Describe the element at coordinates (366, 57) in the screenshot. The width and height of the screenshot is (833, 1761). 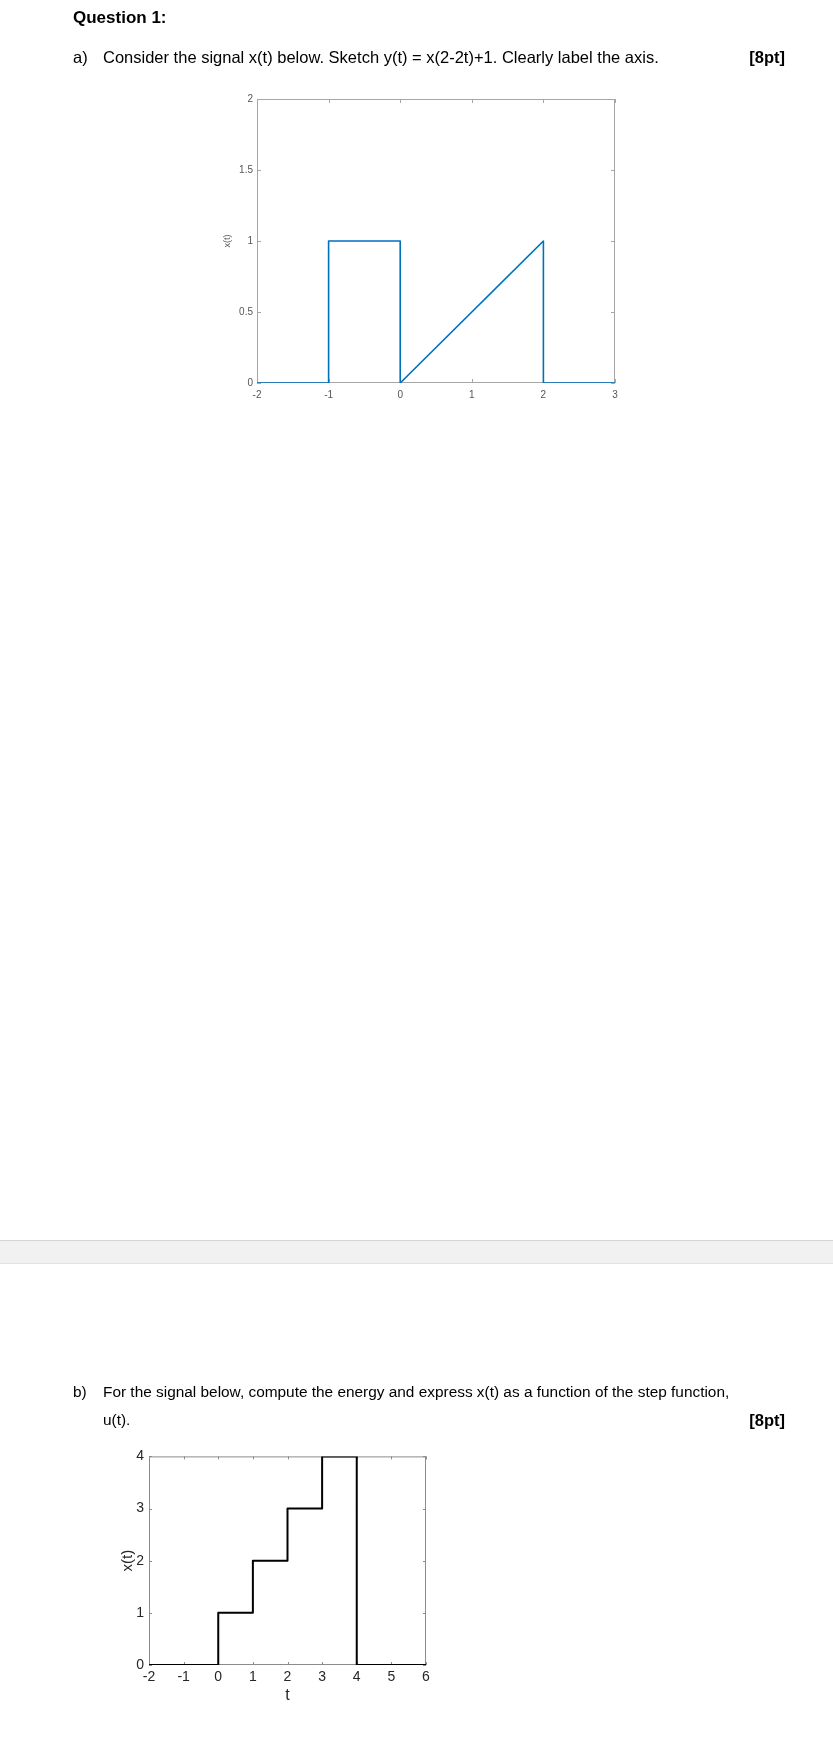
I see `chart-subtitle: a) Consider the signal x(t) below. Sketch y(t) = x(2-2t)+1. Clearly label the axis.` at that location.